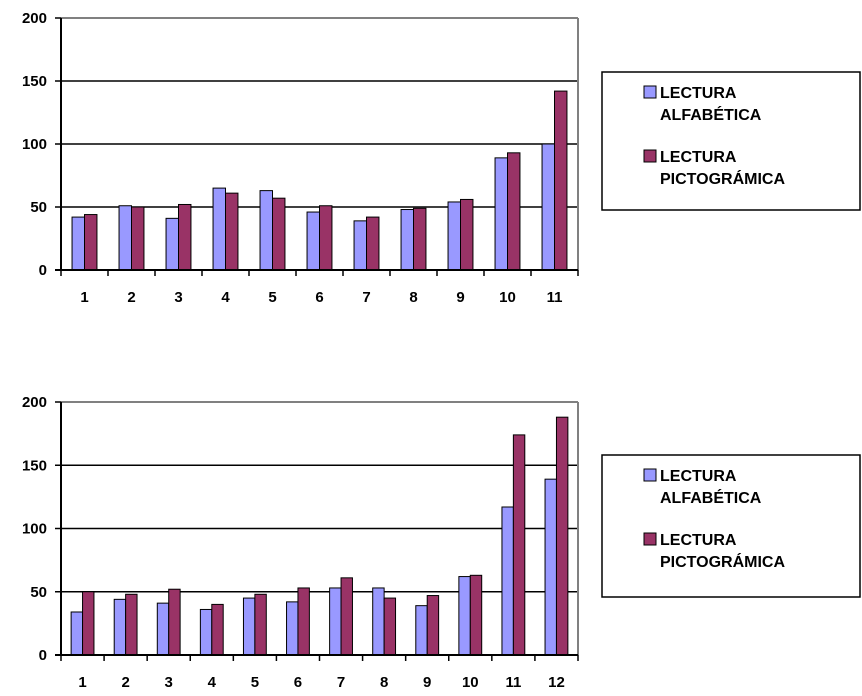  I want to click on bar-series1-cat12, so click(550, 567).